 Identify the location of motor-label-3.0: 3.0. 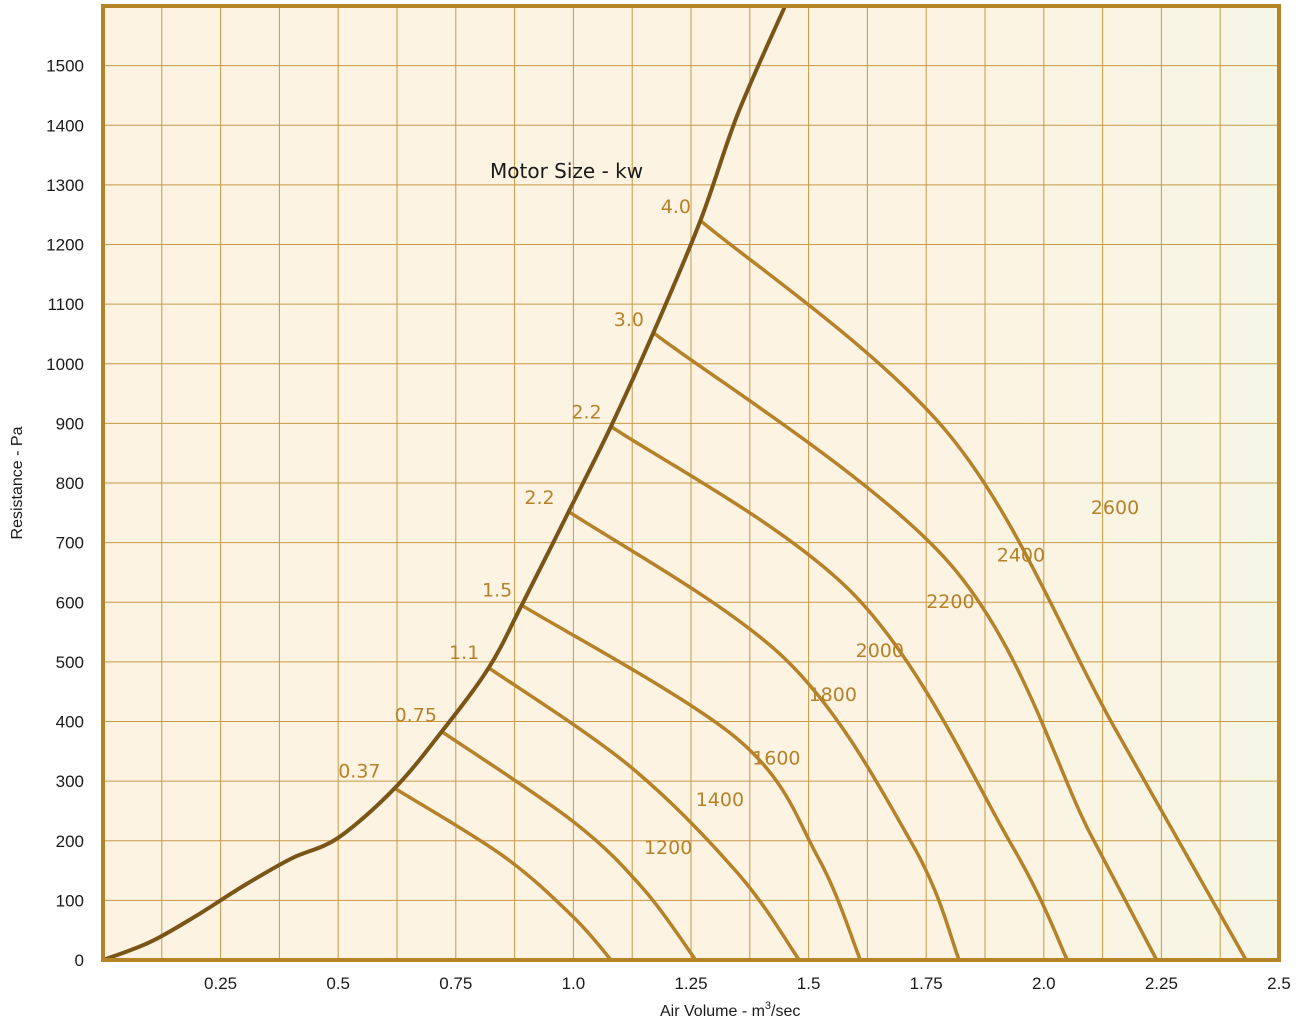
(629, 320).